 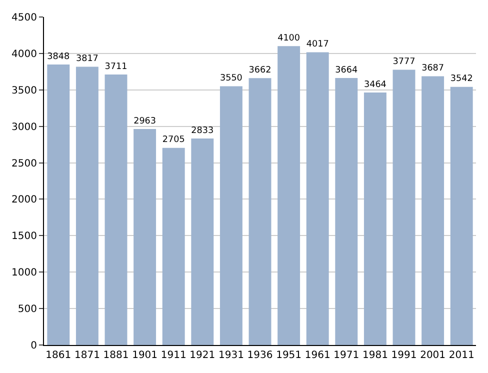 What do you see at coordinates (24, 164) in the screenshot?
I see `y-tick-label: 2500` at bounding box center [24, 164].